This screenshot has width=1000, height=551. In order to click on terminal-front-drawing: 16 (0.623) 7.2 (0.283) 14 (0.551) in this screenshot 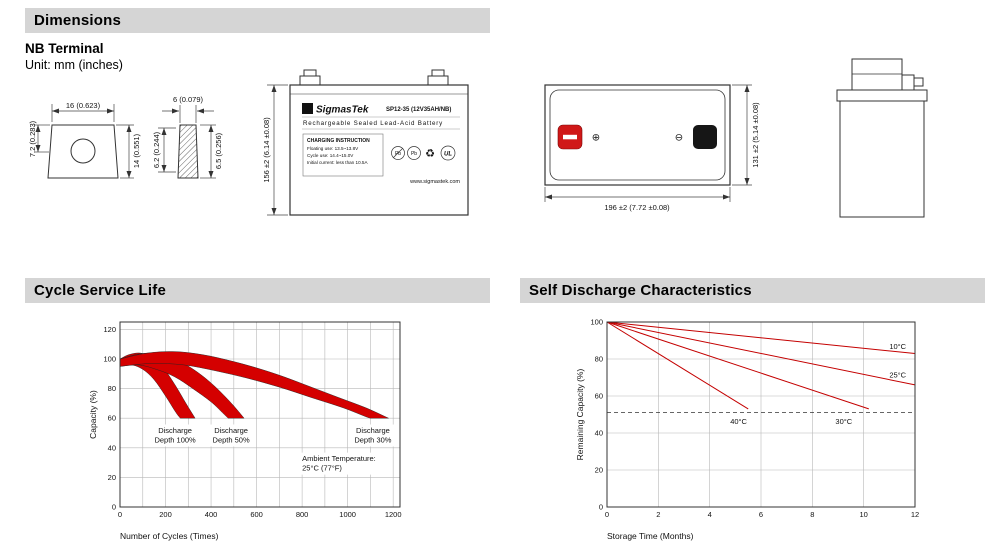, I will do `click(84, 140)`.